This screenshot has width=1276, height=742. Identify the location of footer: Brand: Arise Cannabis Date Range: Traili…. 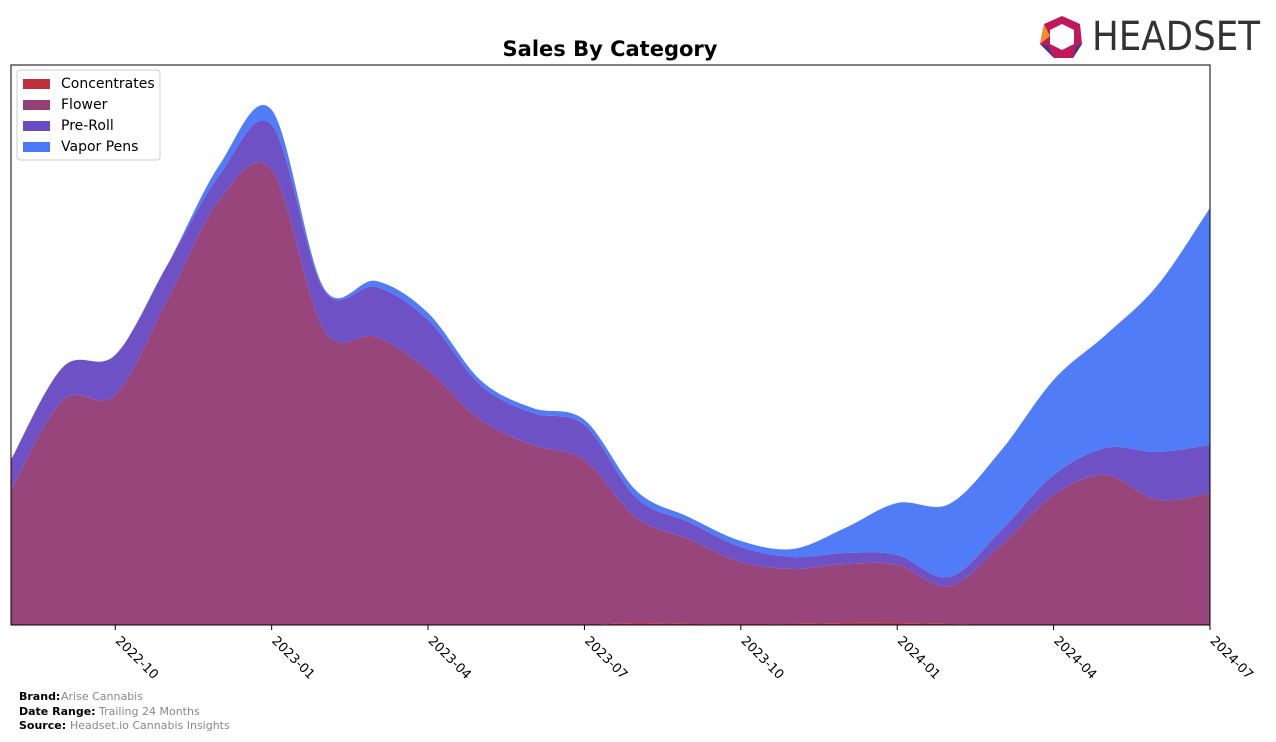
(124, 711).